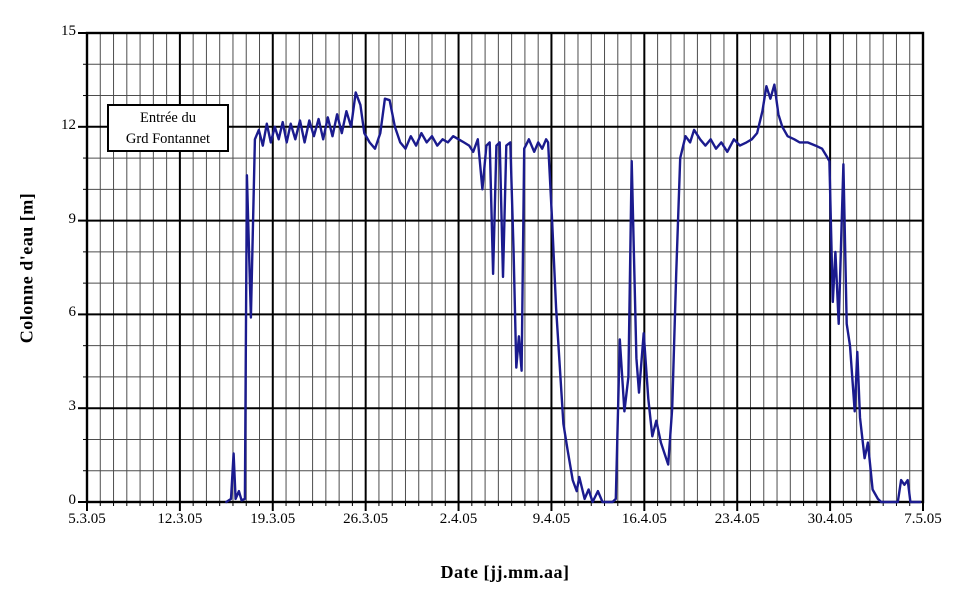  I want to click on x-tick-label: 19.3.05, so click(273, 519).